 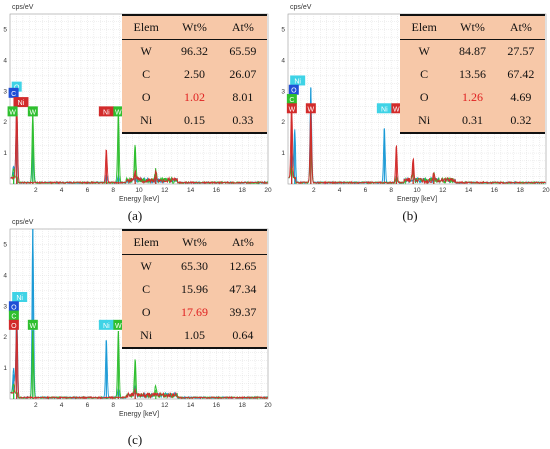 I want to click on x-tick-label: 14, so click(x=469, y=190).